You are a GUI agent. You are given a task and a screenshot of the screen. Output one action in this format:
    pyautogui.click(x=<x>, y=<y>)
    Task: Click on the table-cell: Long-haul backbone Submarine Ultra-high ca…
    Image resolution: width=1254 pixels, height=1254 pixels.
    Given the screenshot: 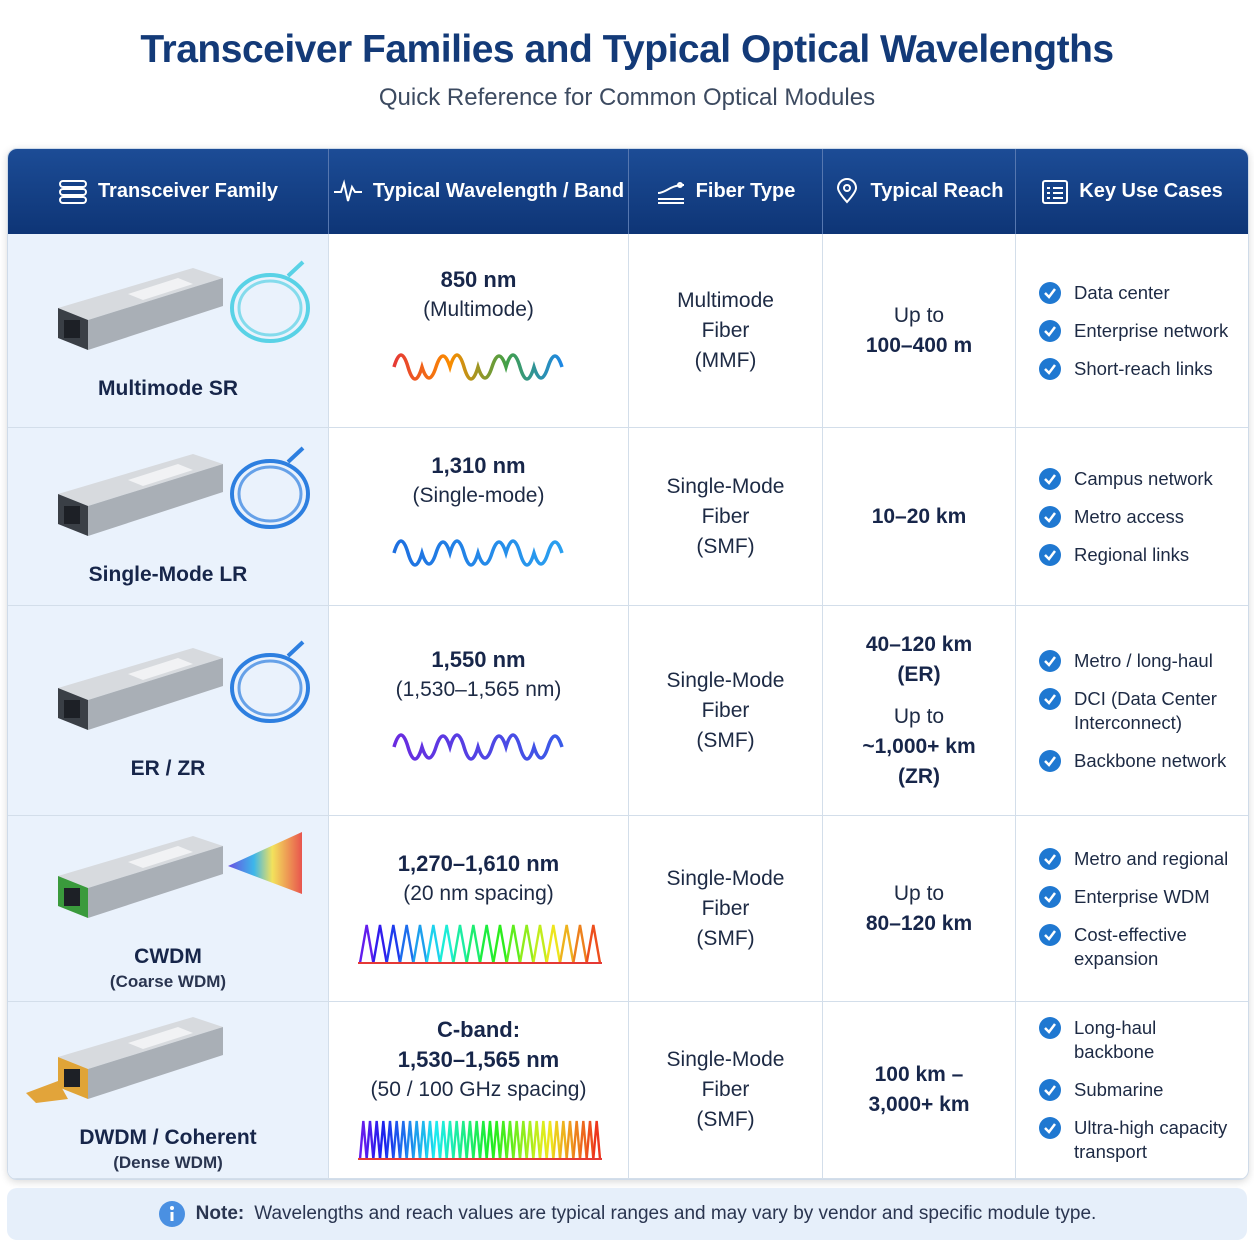 What is the action you would take?
    pyautogui.click(x=1132, y=1090)
    